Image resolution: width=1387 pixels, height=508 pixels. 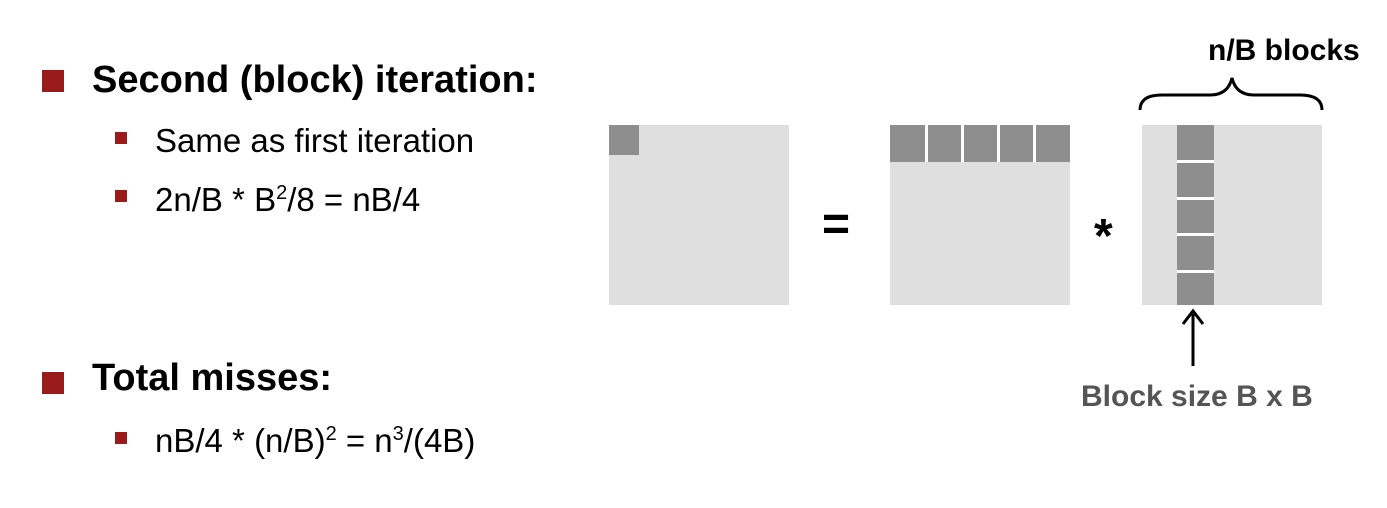 I want to click on formula-part: /(4B), so click(x=439, y=440).